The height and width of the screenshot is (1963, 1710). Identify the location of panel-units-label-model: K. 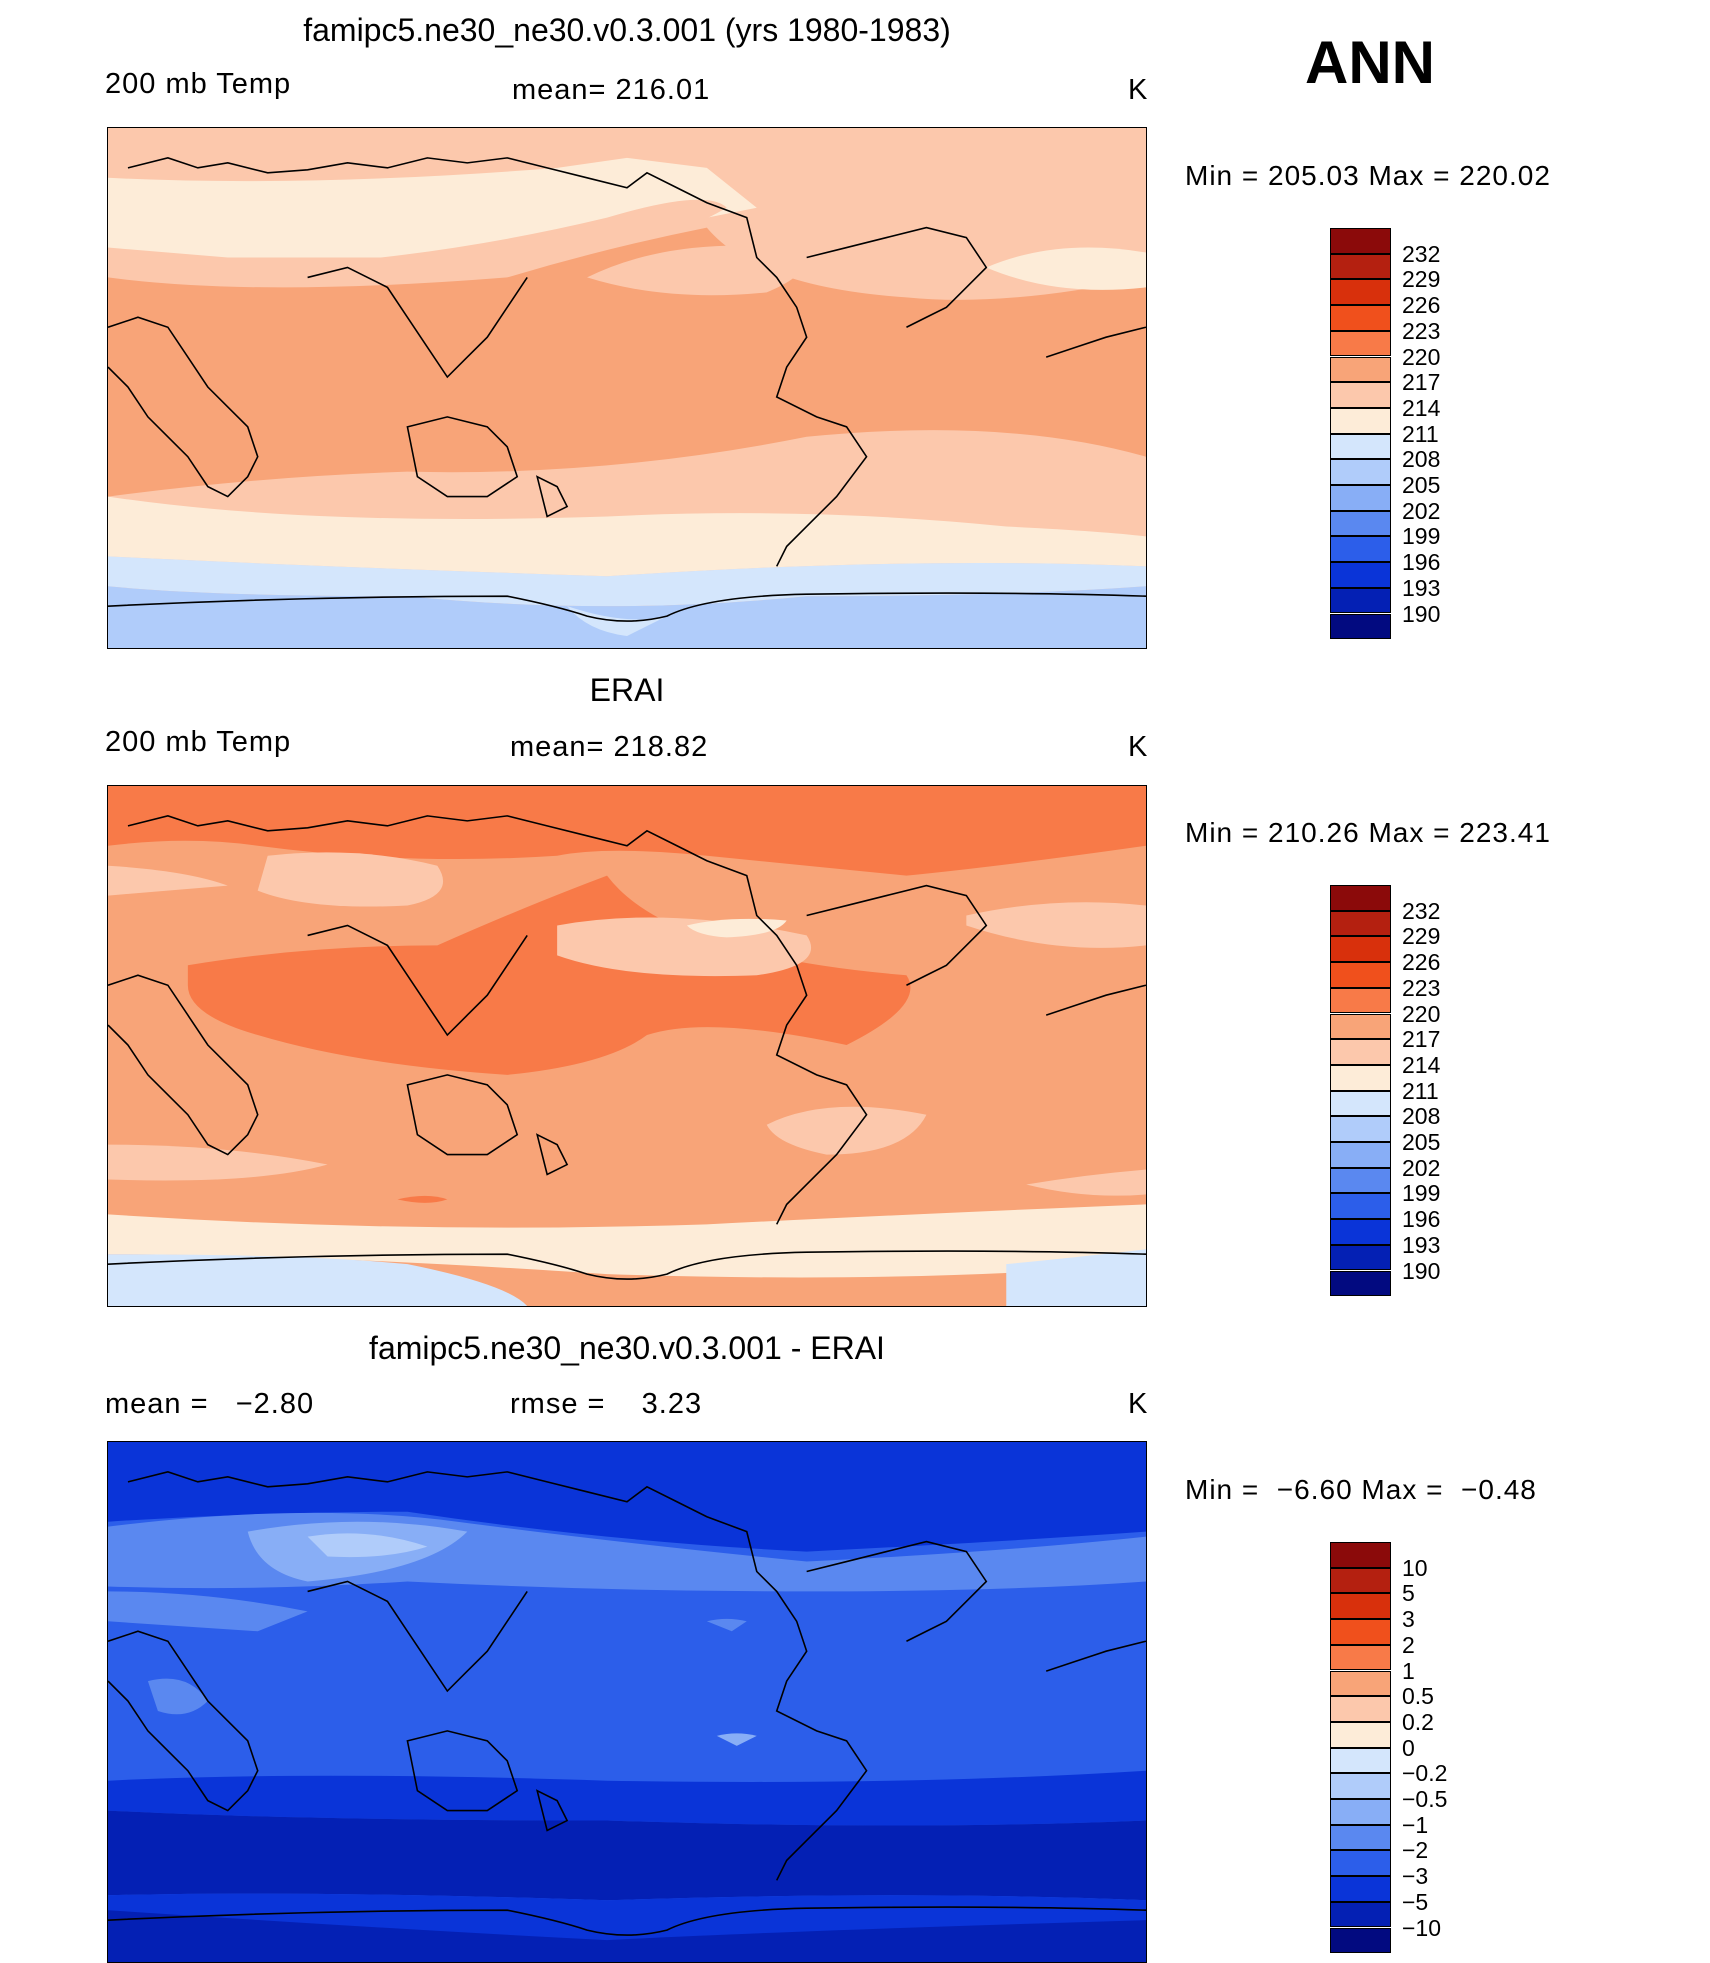
(1138, 90).